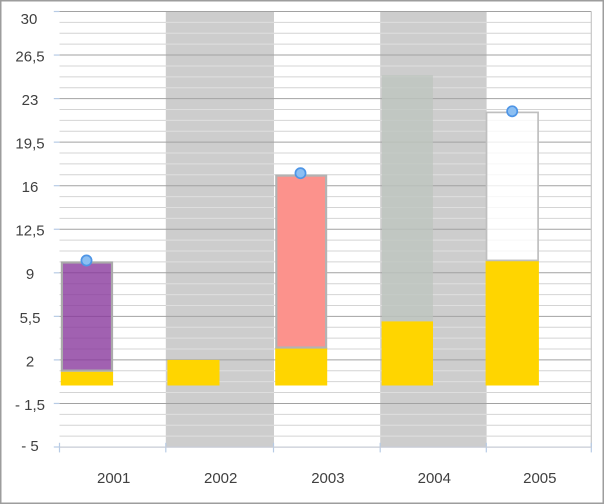  Describe the element at coordinates (30, 361) in the screenshot. I see `svg-text: 2` at that location.